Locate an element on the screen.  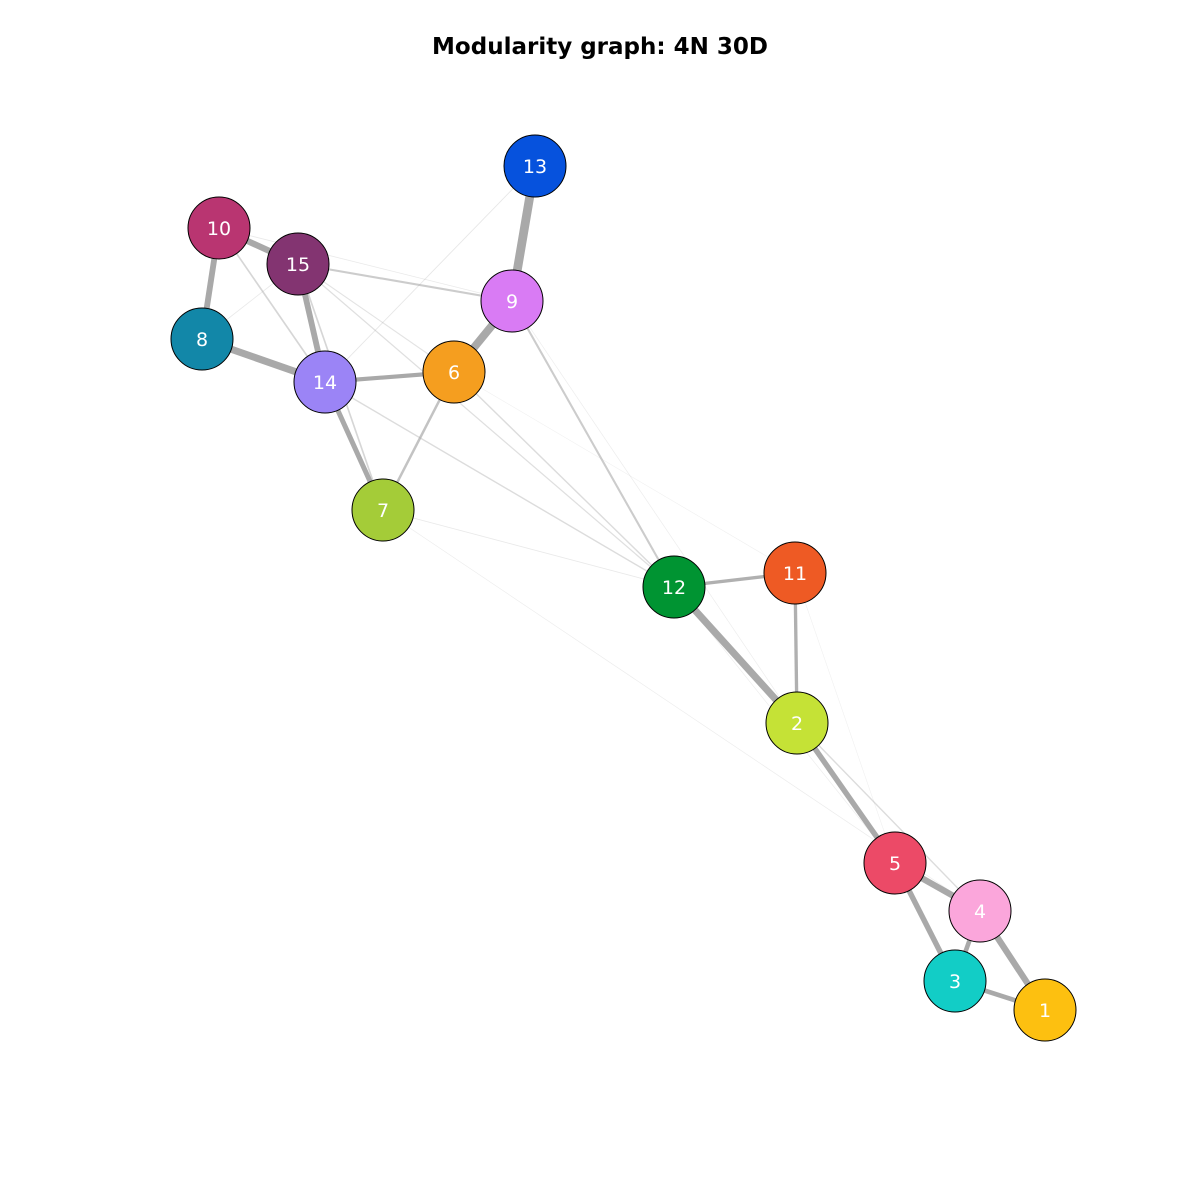
node-label-3: 3 is located at coordinates (955, 982).